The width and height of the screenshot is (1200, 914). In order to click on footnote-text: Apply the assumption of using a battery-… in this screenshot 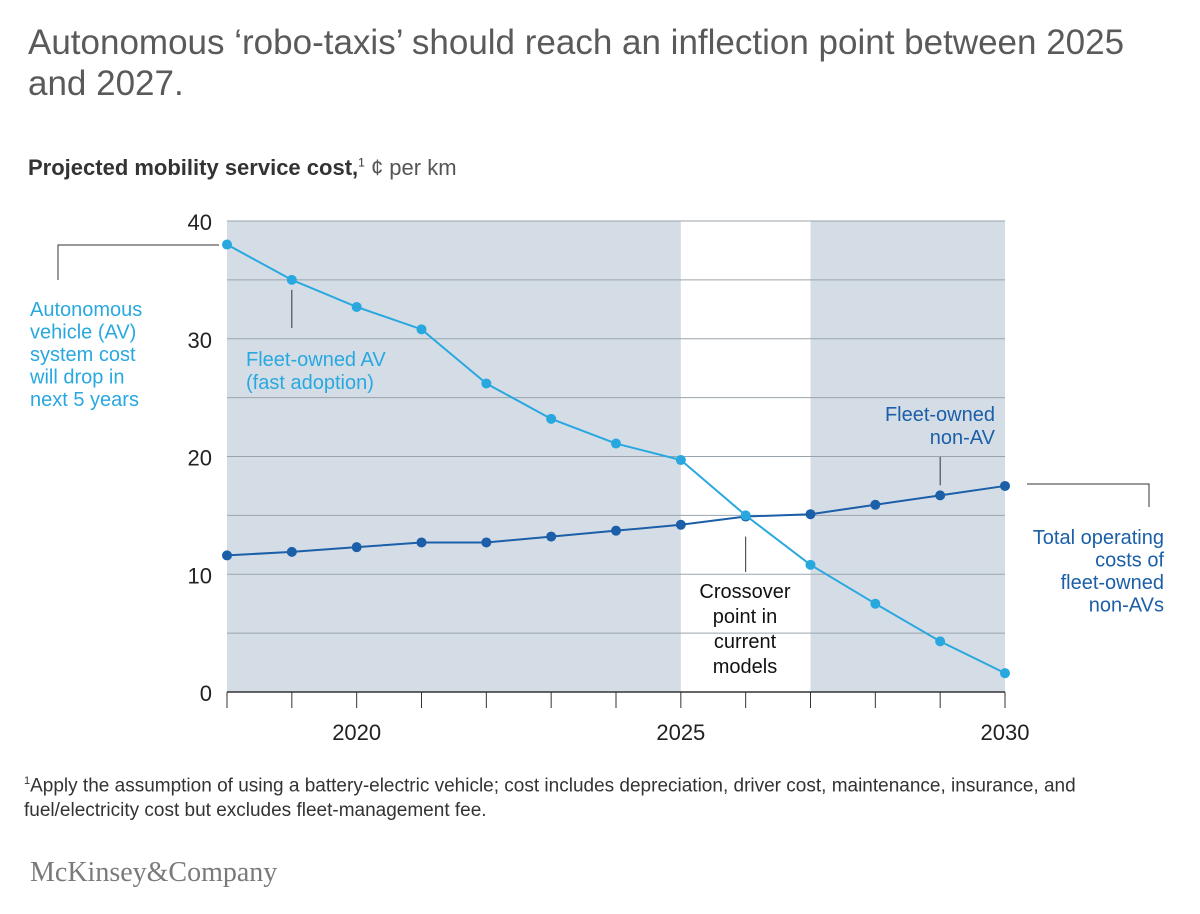, I will do `click(550, 798)`.